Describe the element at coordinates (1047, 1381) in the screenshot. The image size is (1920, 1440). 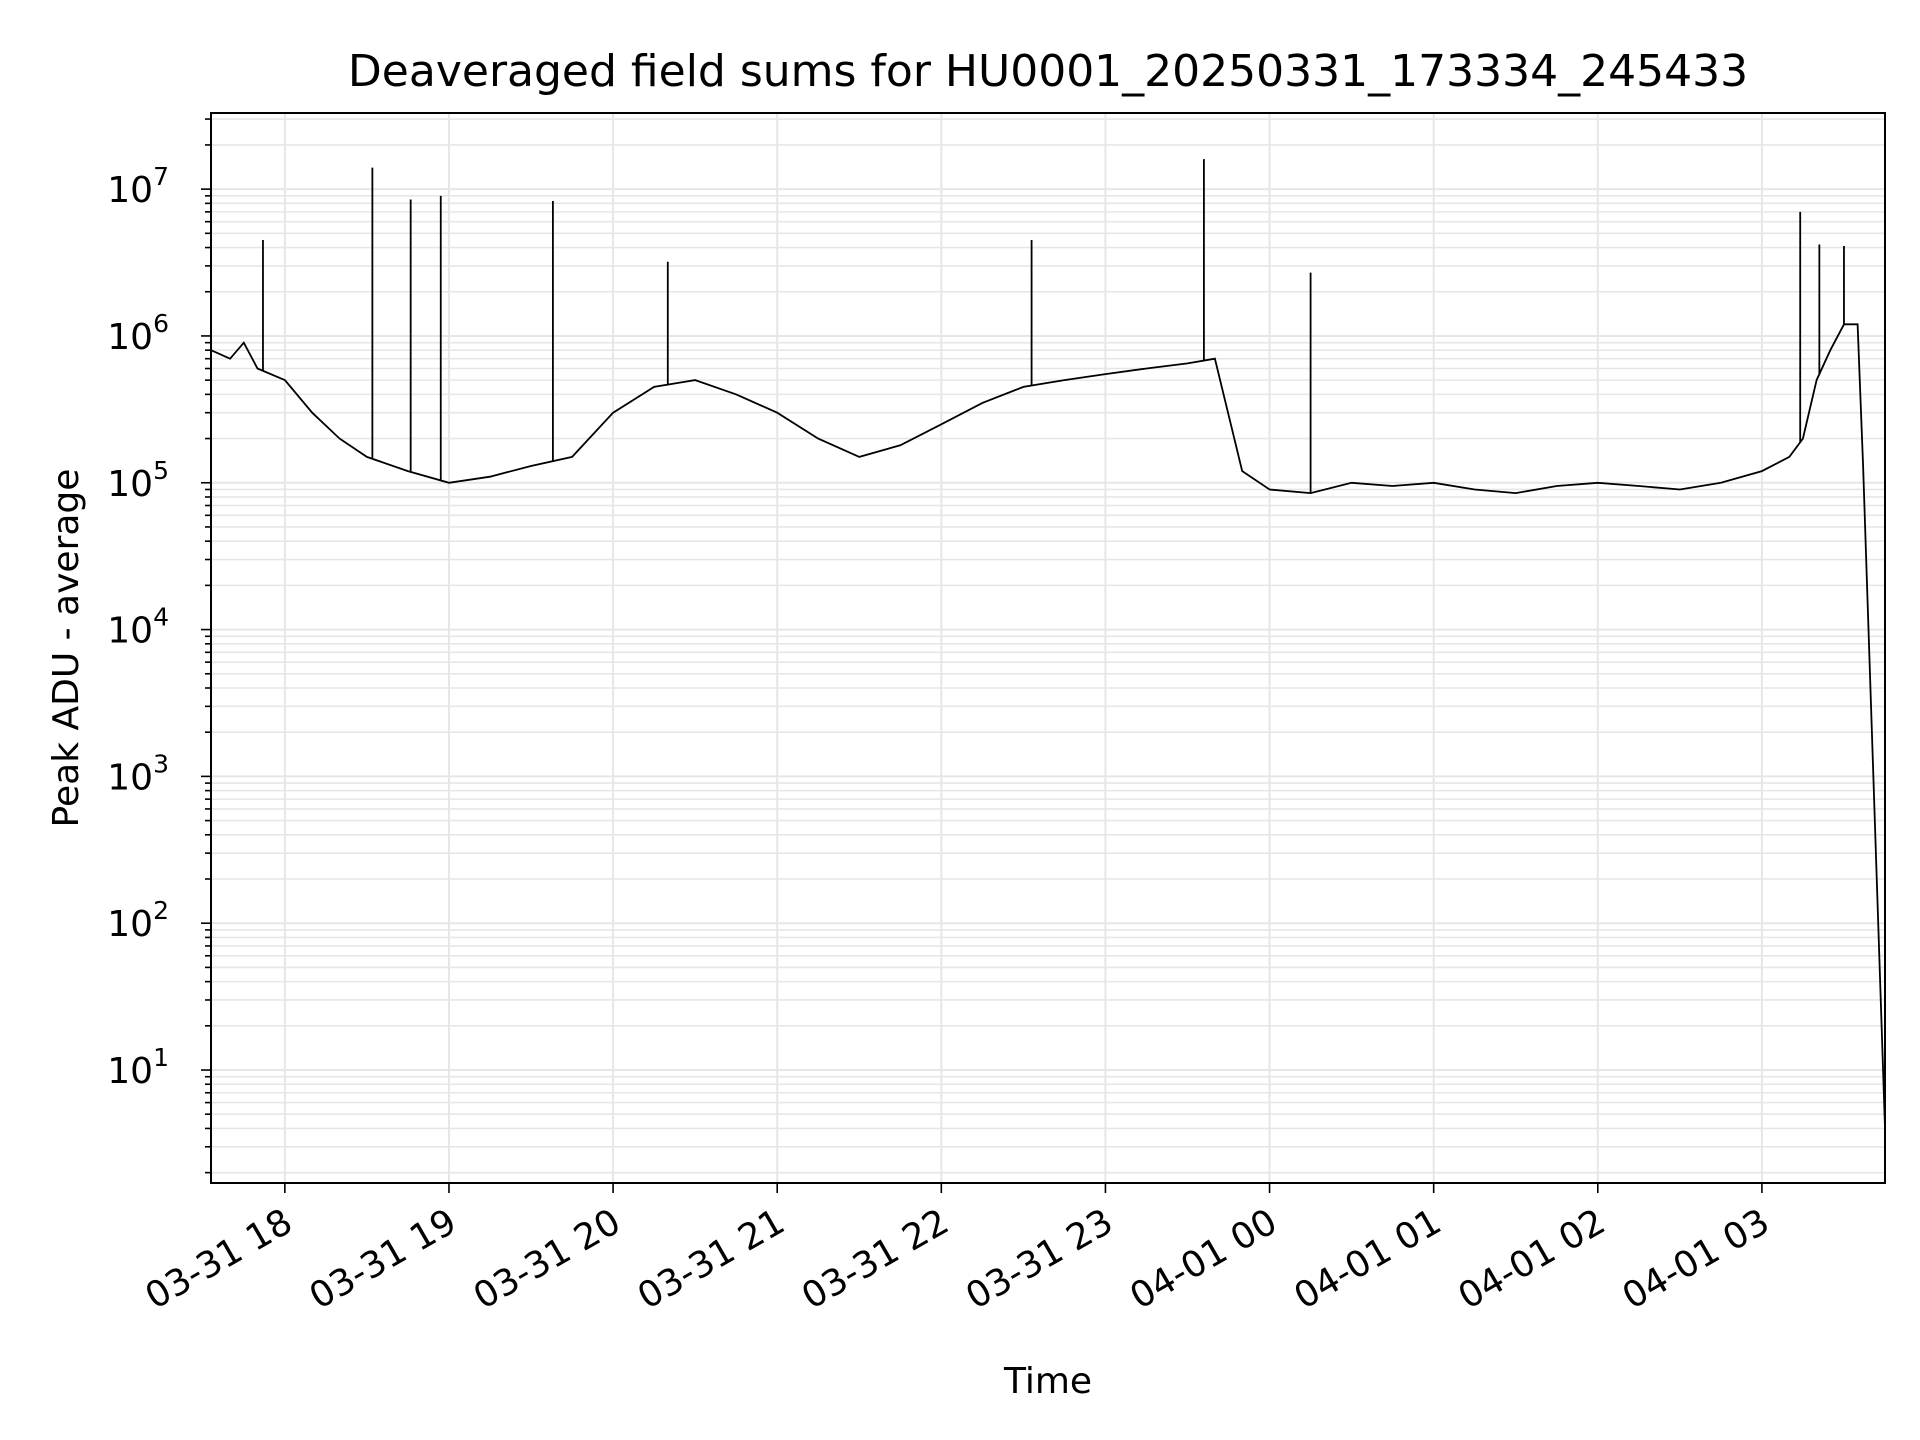
I see `x-axis-label: Time` at that location.